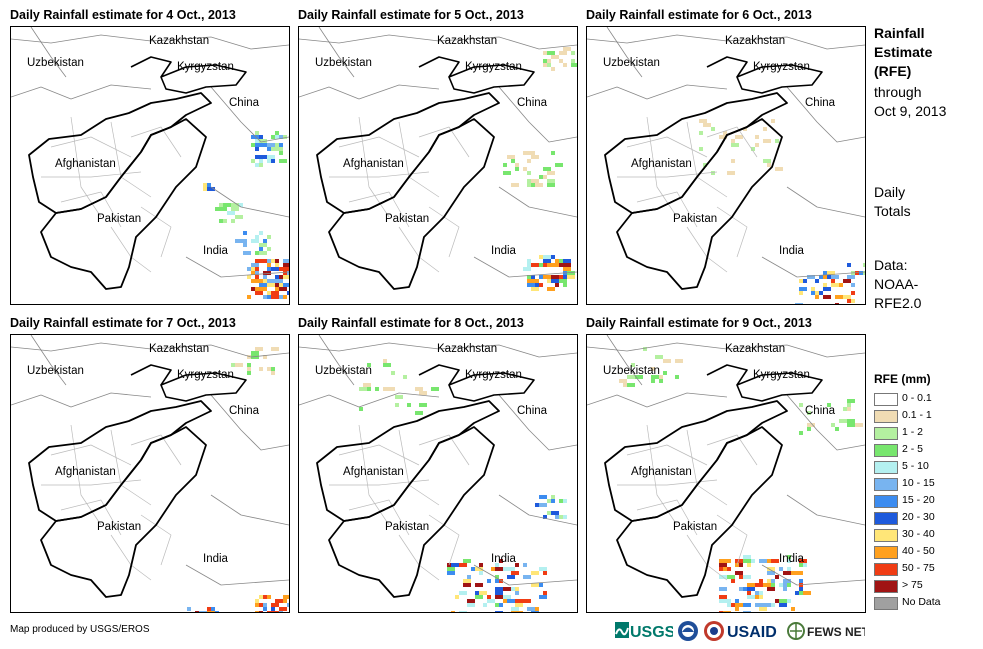  Describe the element at coordinates (688, 631) in the screenshot. I see `noaa-seal-icon` at that location.